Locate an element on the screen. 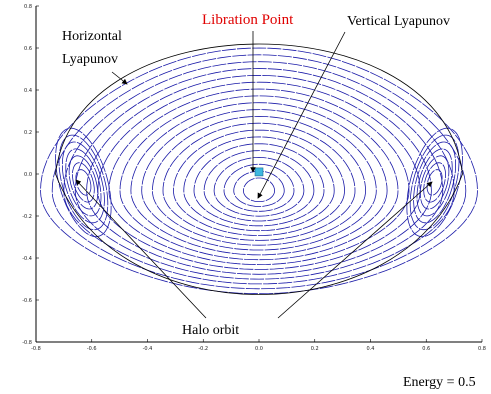 The image size is (491, 394). x-tick-label: 0.8 is located at coordinates (482, 349).